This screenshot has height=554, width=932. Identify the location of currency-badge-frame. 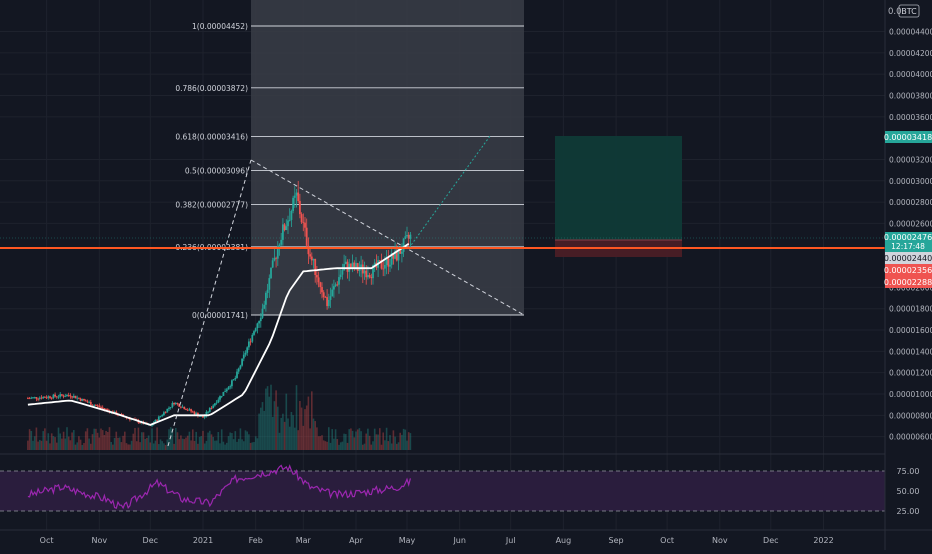
(909, 11).